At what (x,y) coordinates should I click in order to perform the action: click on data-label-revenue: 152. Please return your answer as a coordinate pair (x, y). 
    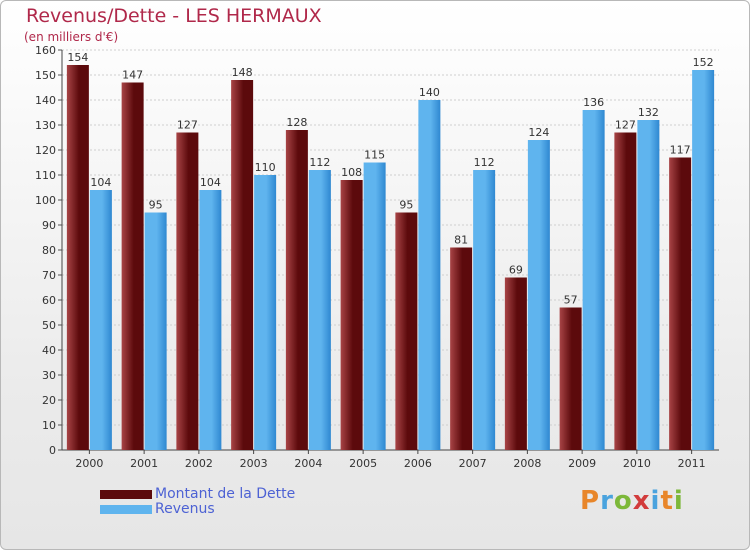
    Looking at the image, I should click on (703, 62).